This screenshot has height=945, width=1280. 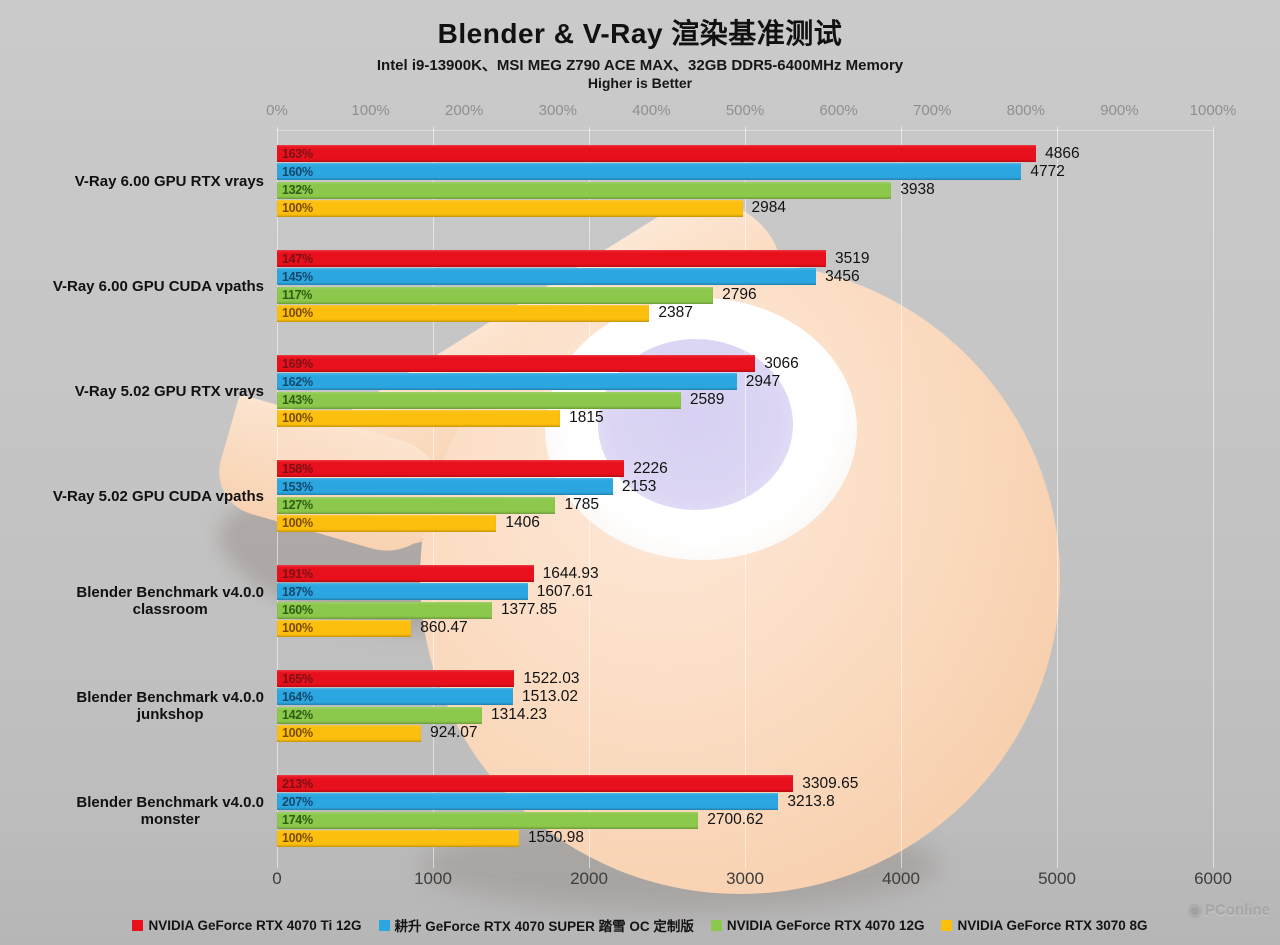 What do you see at coordinates (1044, 925) in the screenshot?
I see `legend-item: NVIDIA GeForce RTX 3070 8G` at bounding box center [1044, 925].